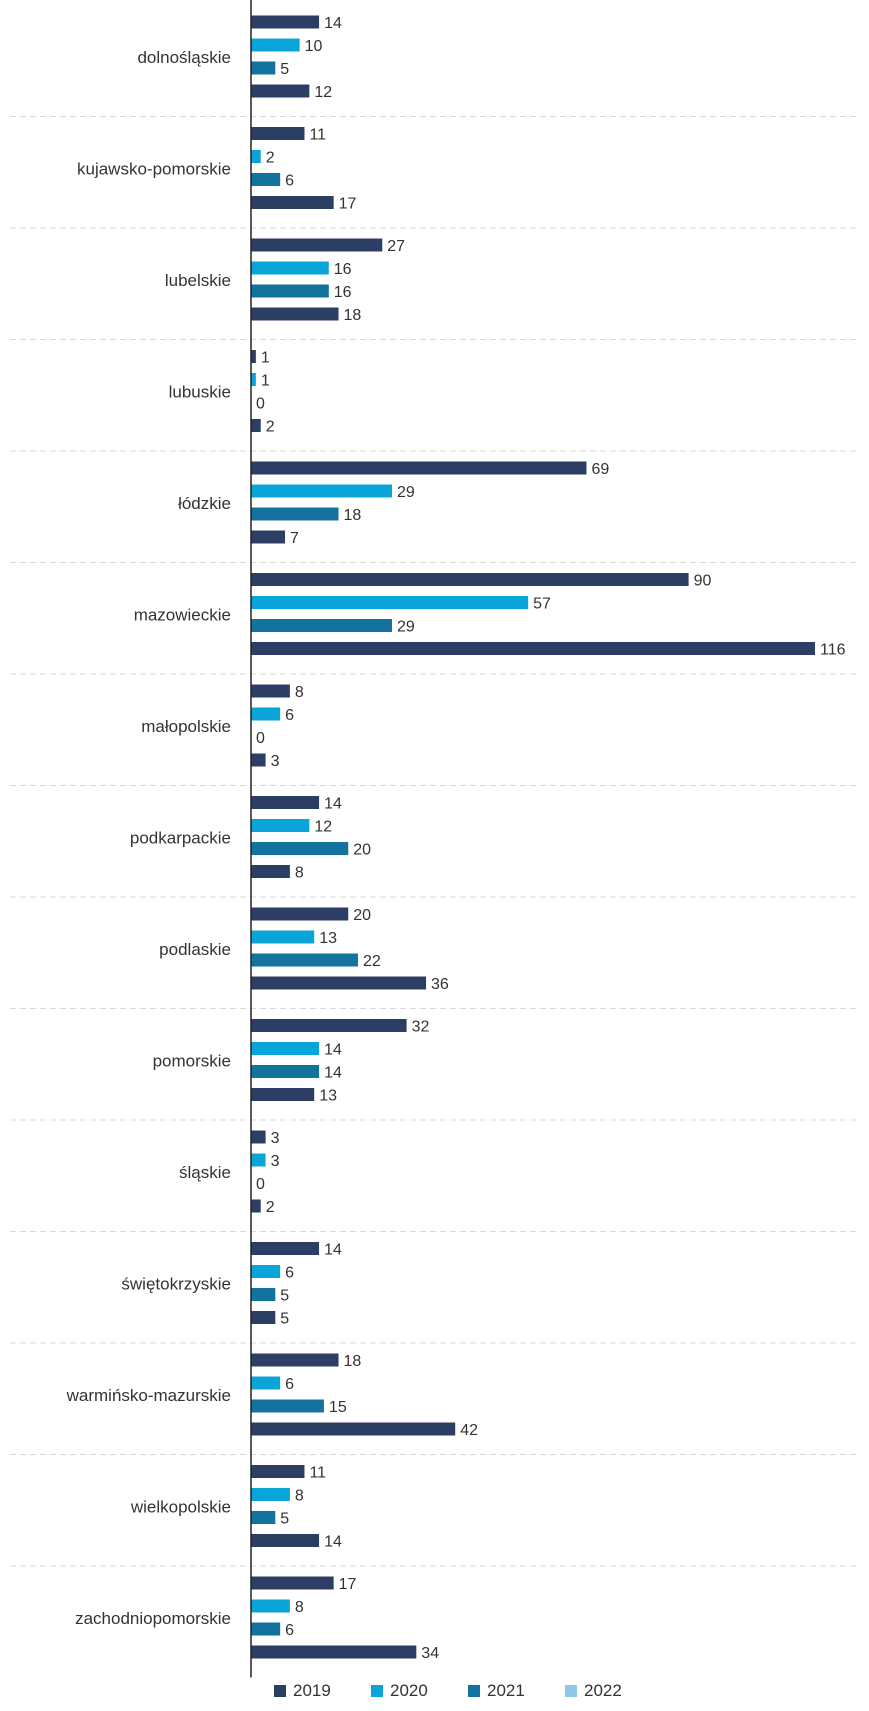  I want to click on value-label: 7, so click(294, 538).